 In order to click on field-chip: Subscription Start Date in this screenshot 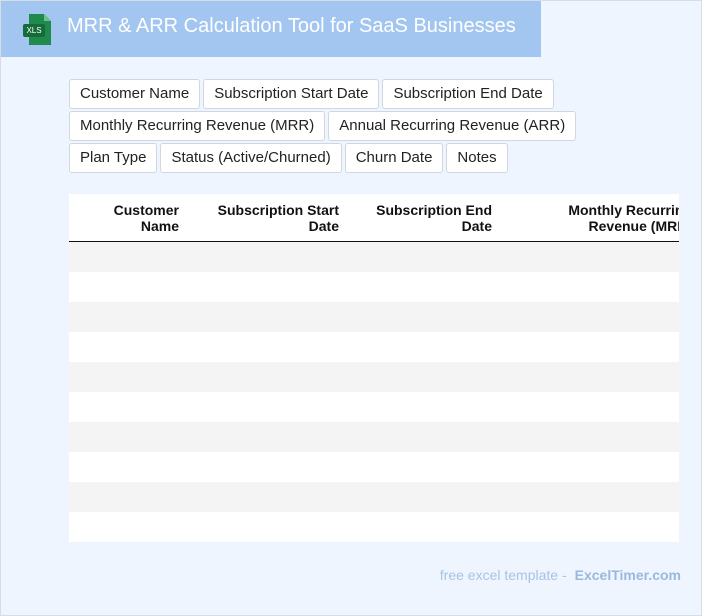, I will do `click(291, 94)`.